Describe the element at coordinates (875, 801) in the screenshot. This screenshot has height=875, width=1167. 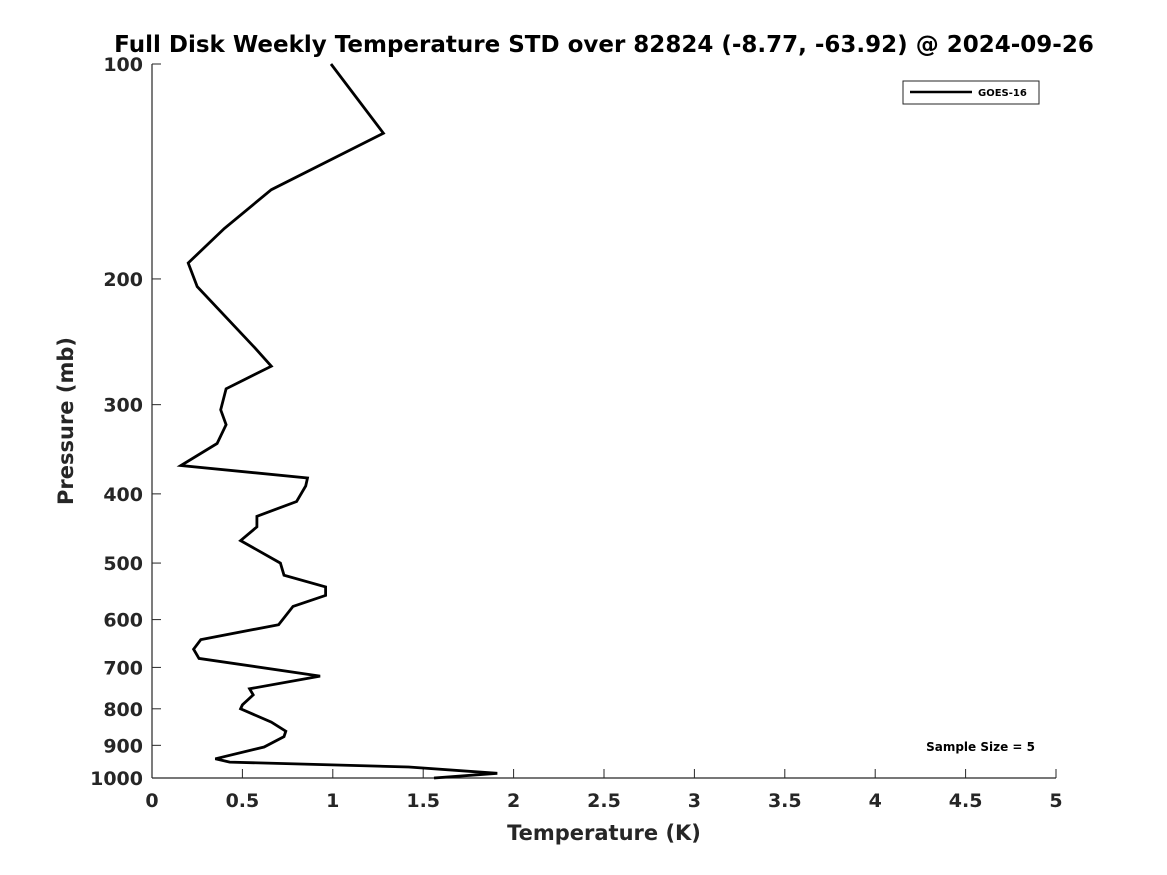
I see `x-tick-label: 4` at that location.